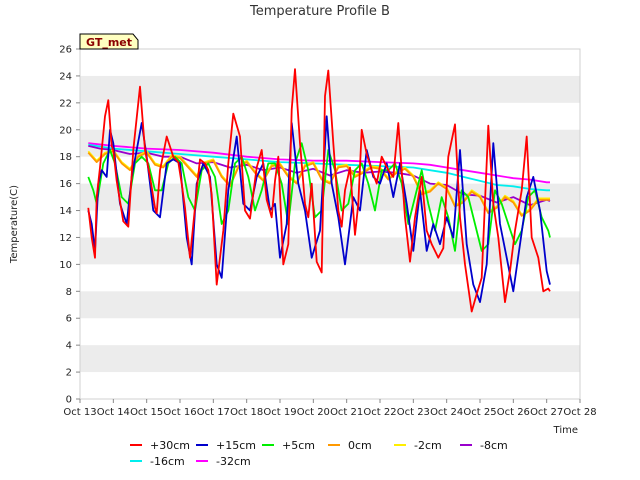 This screenshot has height=480, width=640. I want to click on legend-item: -8cm, so click(484, 445).